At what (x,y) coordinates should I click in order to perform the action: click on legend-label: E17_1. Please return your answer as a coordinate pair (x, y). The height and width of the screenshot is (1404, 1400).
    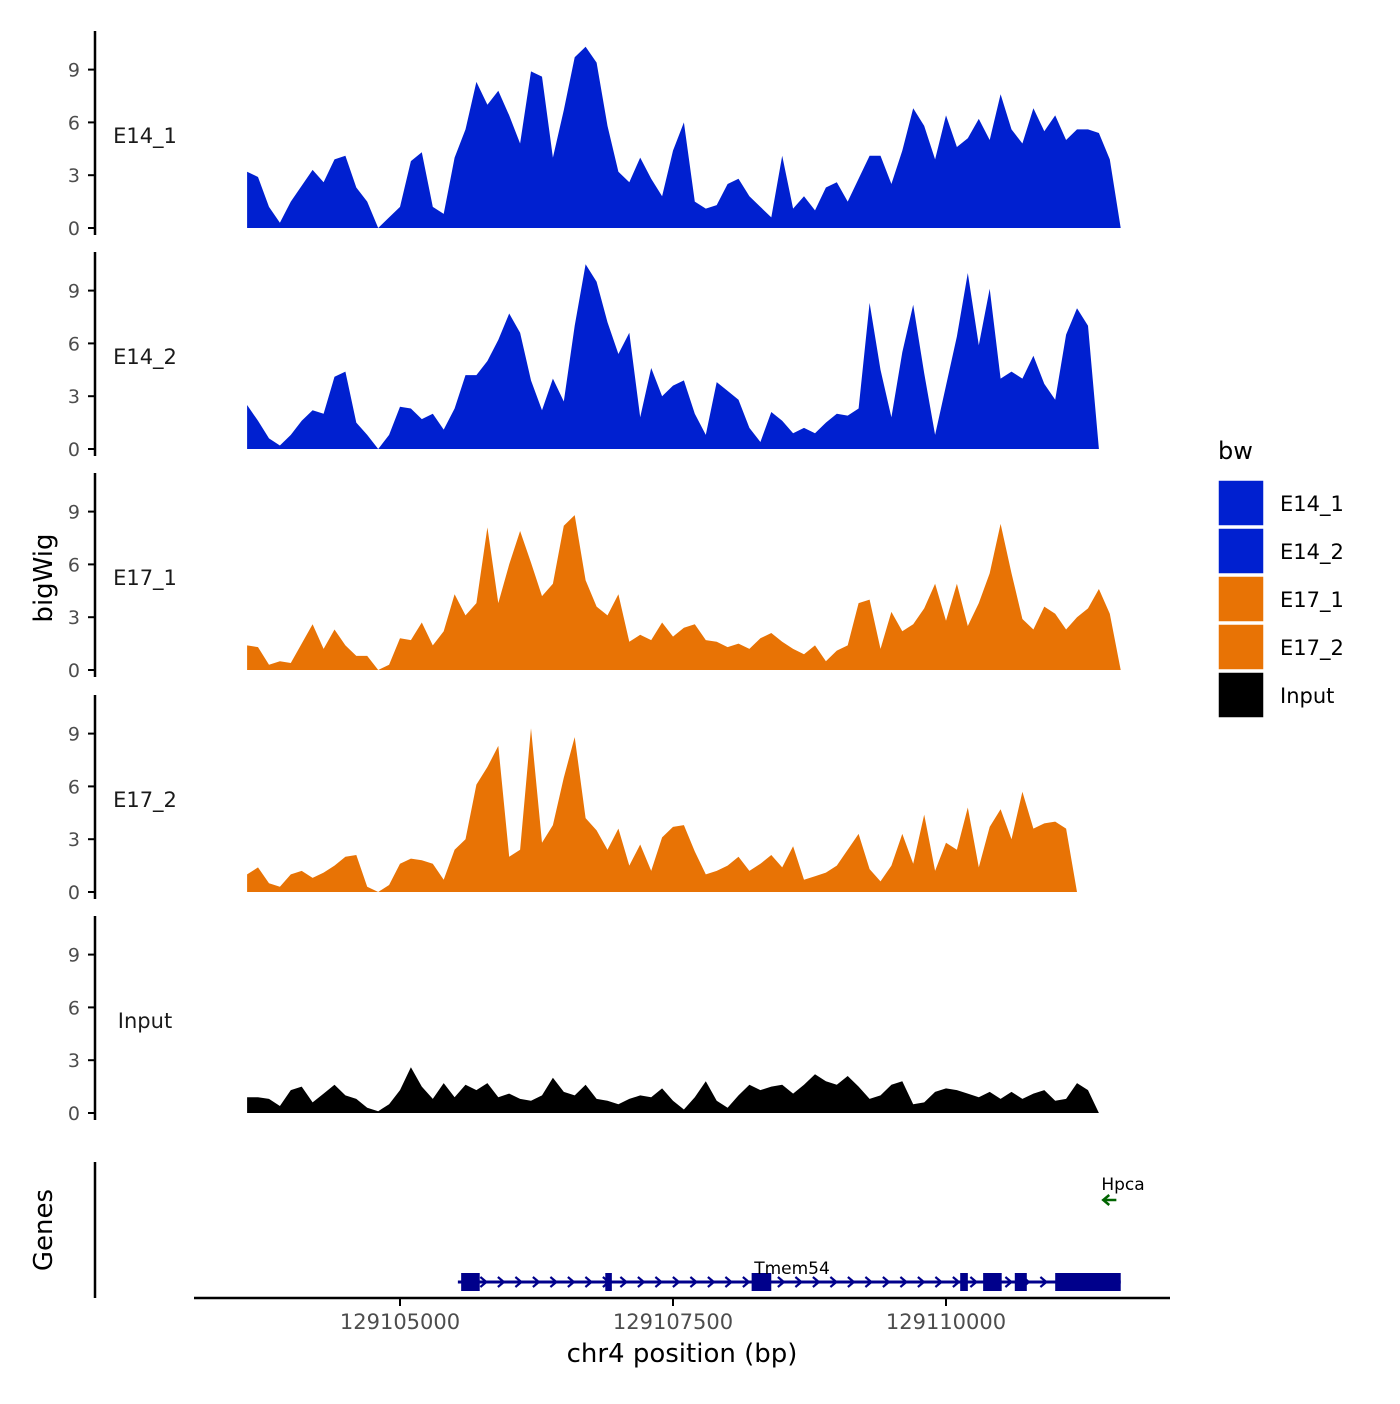
    Looking at the image, I should click on (1312, 600).